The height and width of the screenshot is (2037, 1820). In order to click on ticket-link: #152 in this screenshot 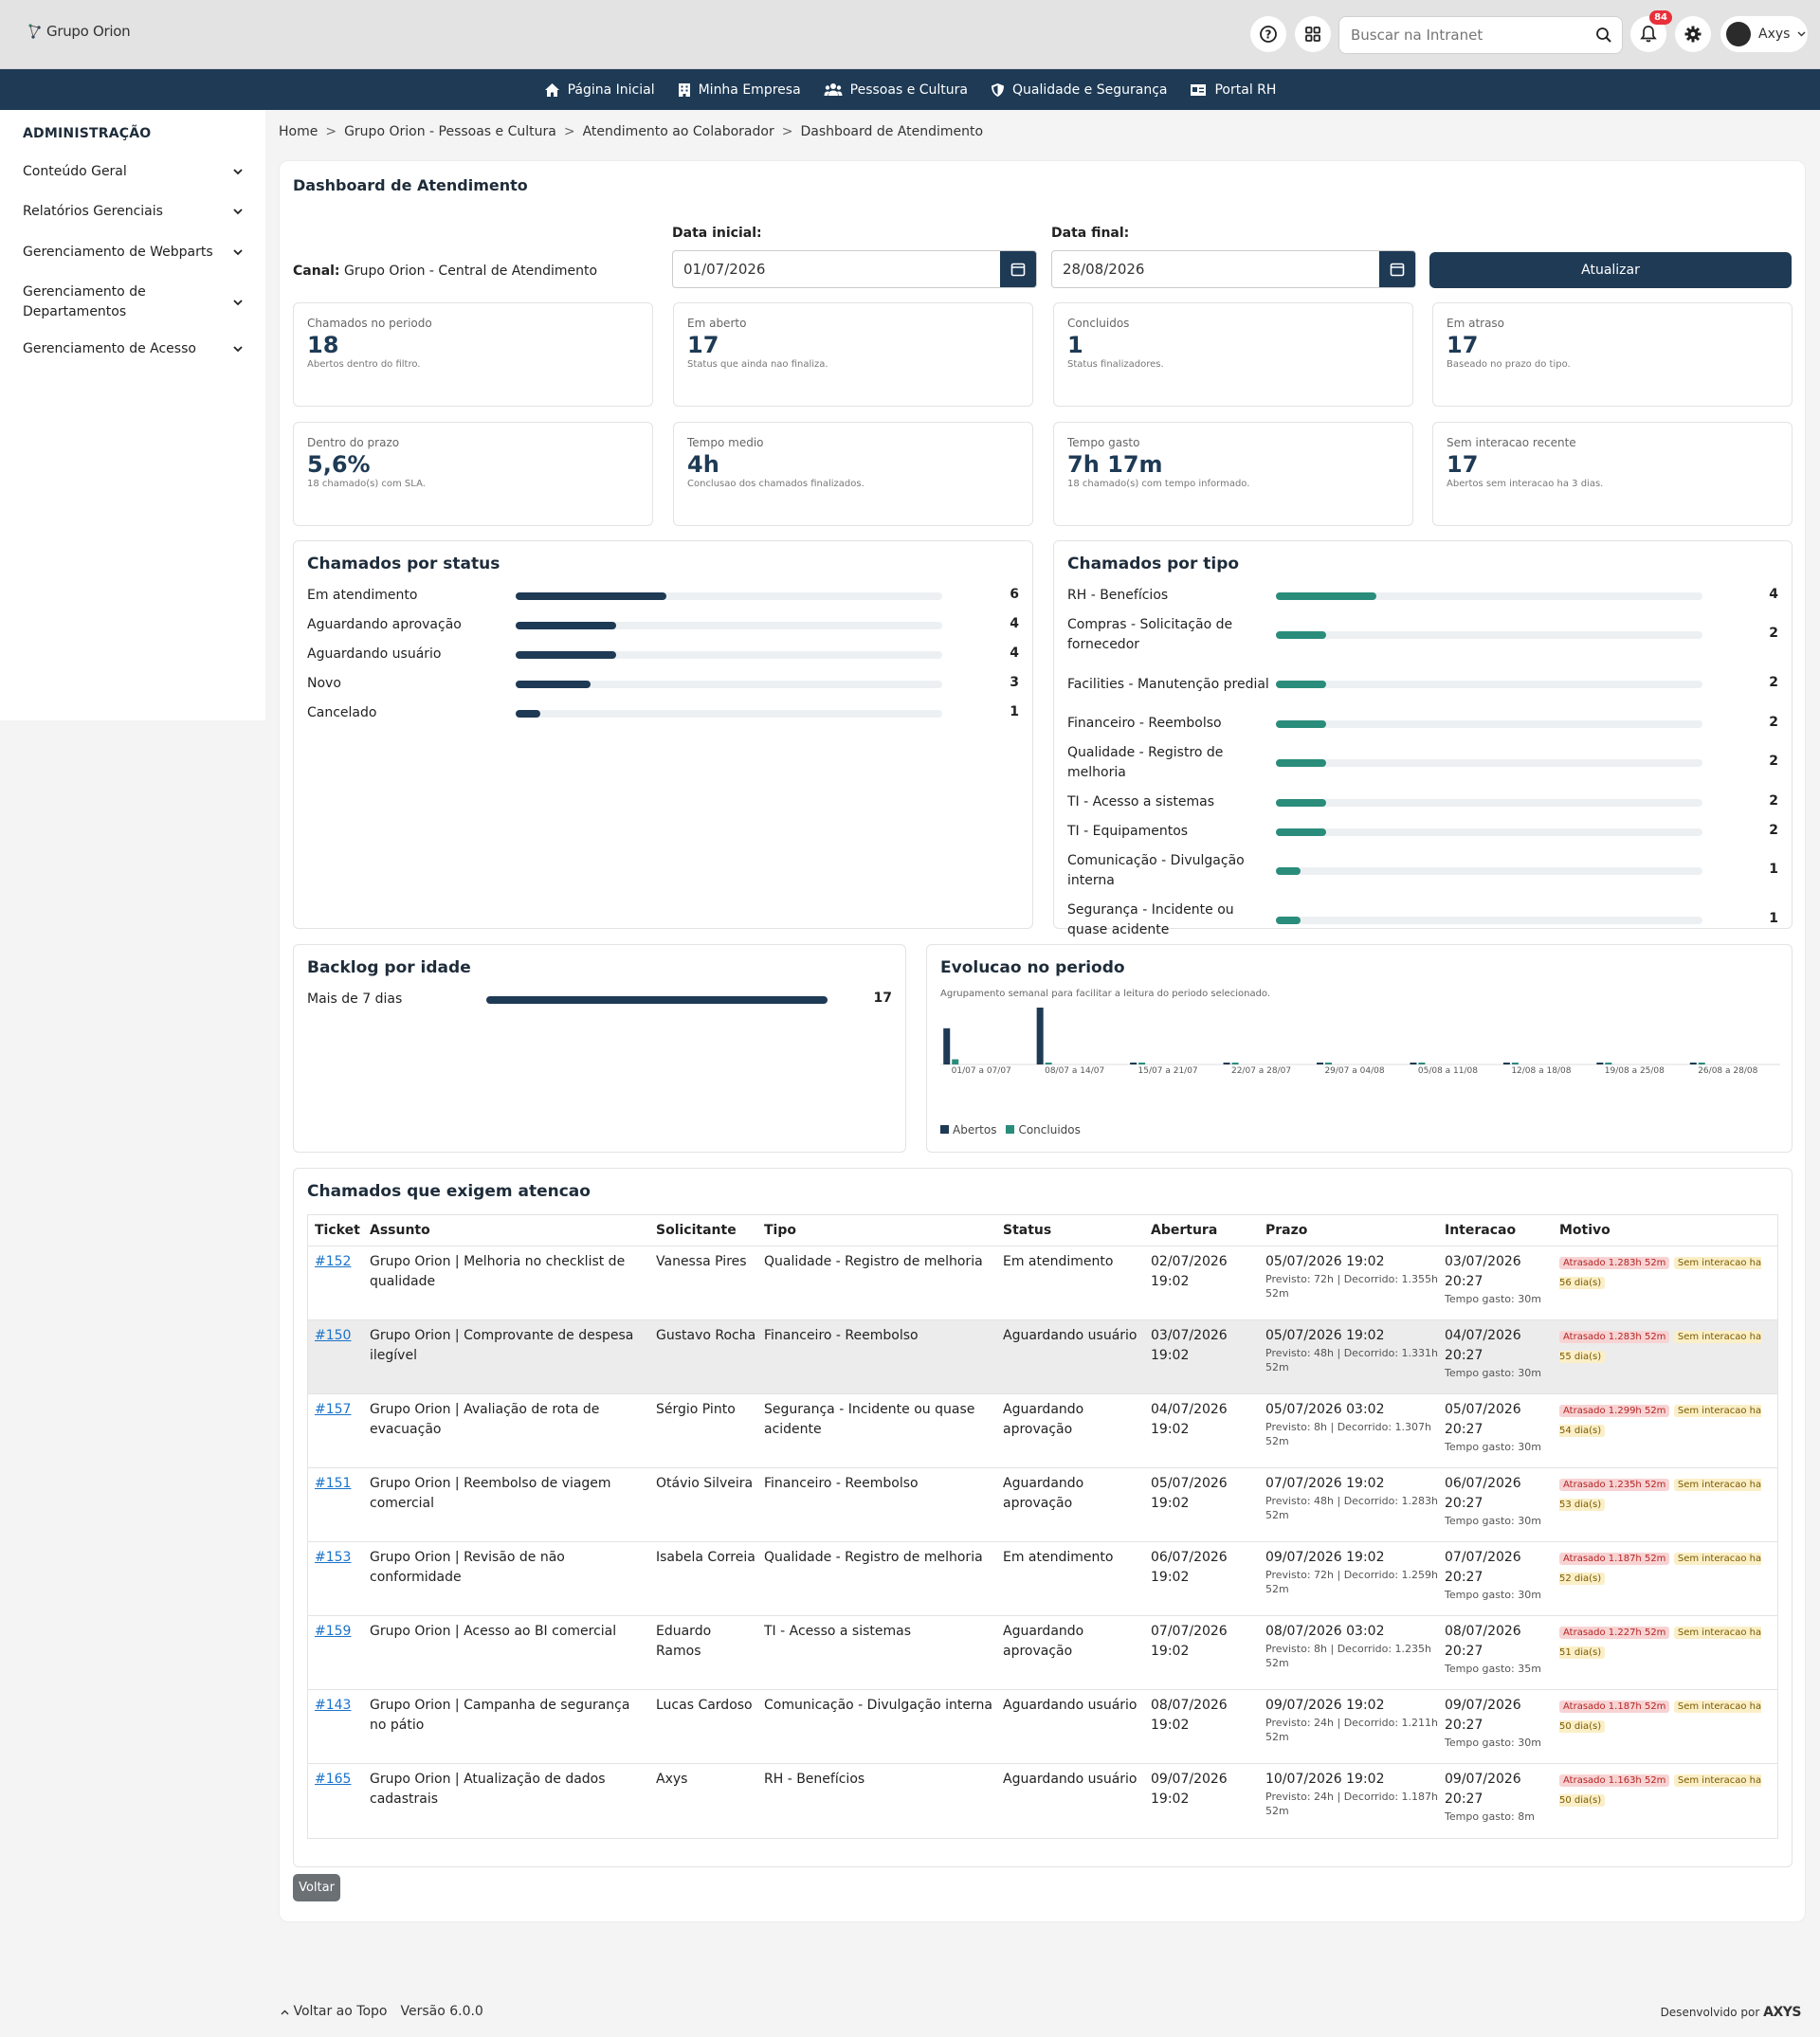, I will do `click(333, 1261)`.